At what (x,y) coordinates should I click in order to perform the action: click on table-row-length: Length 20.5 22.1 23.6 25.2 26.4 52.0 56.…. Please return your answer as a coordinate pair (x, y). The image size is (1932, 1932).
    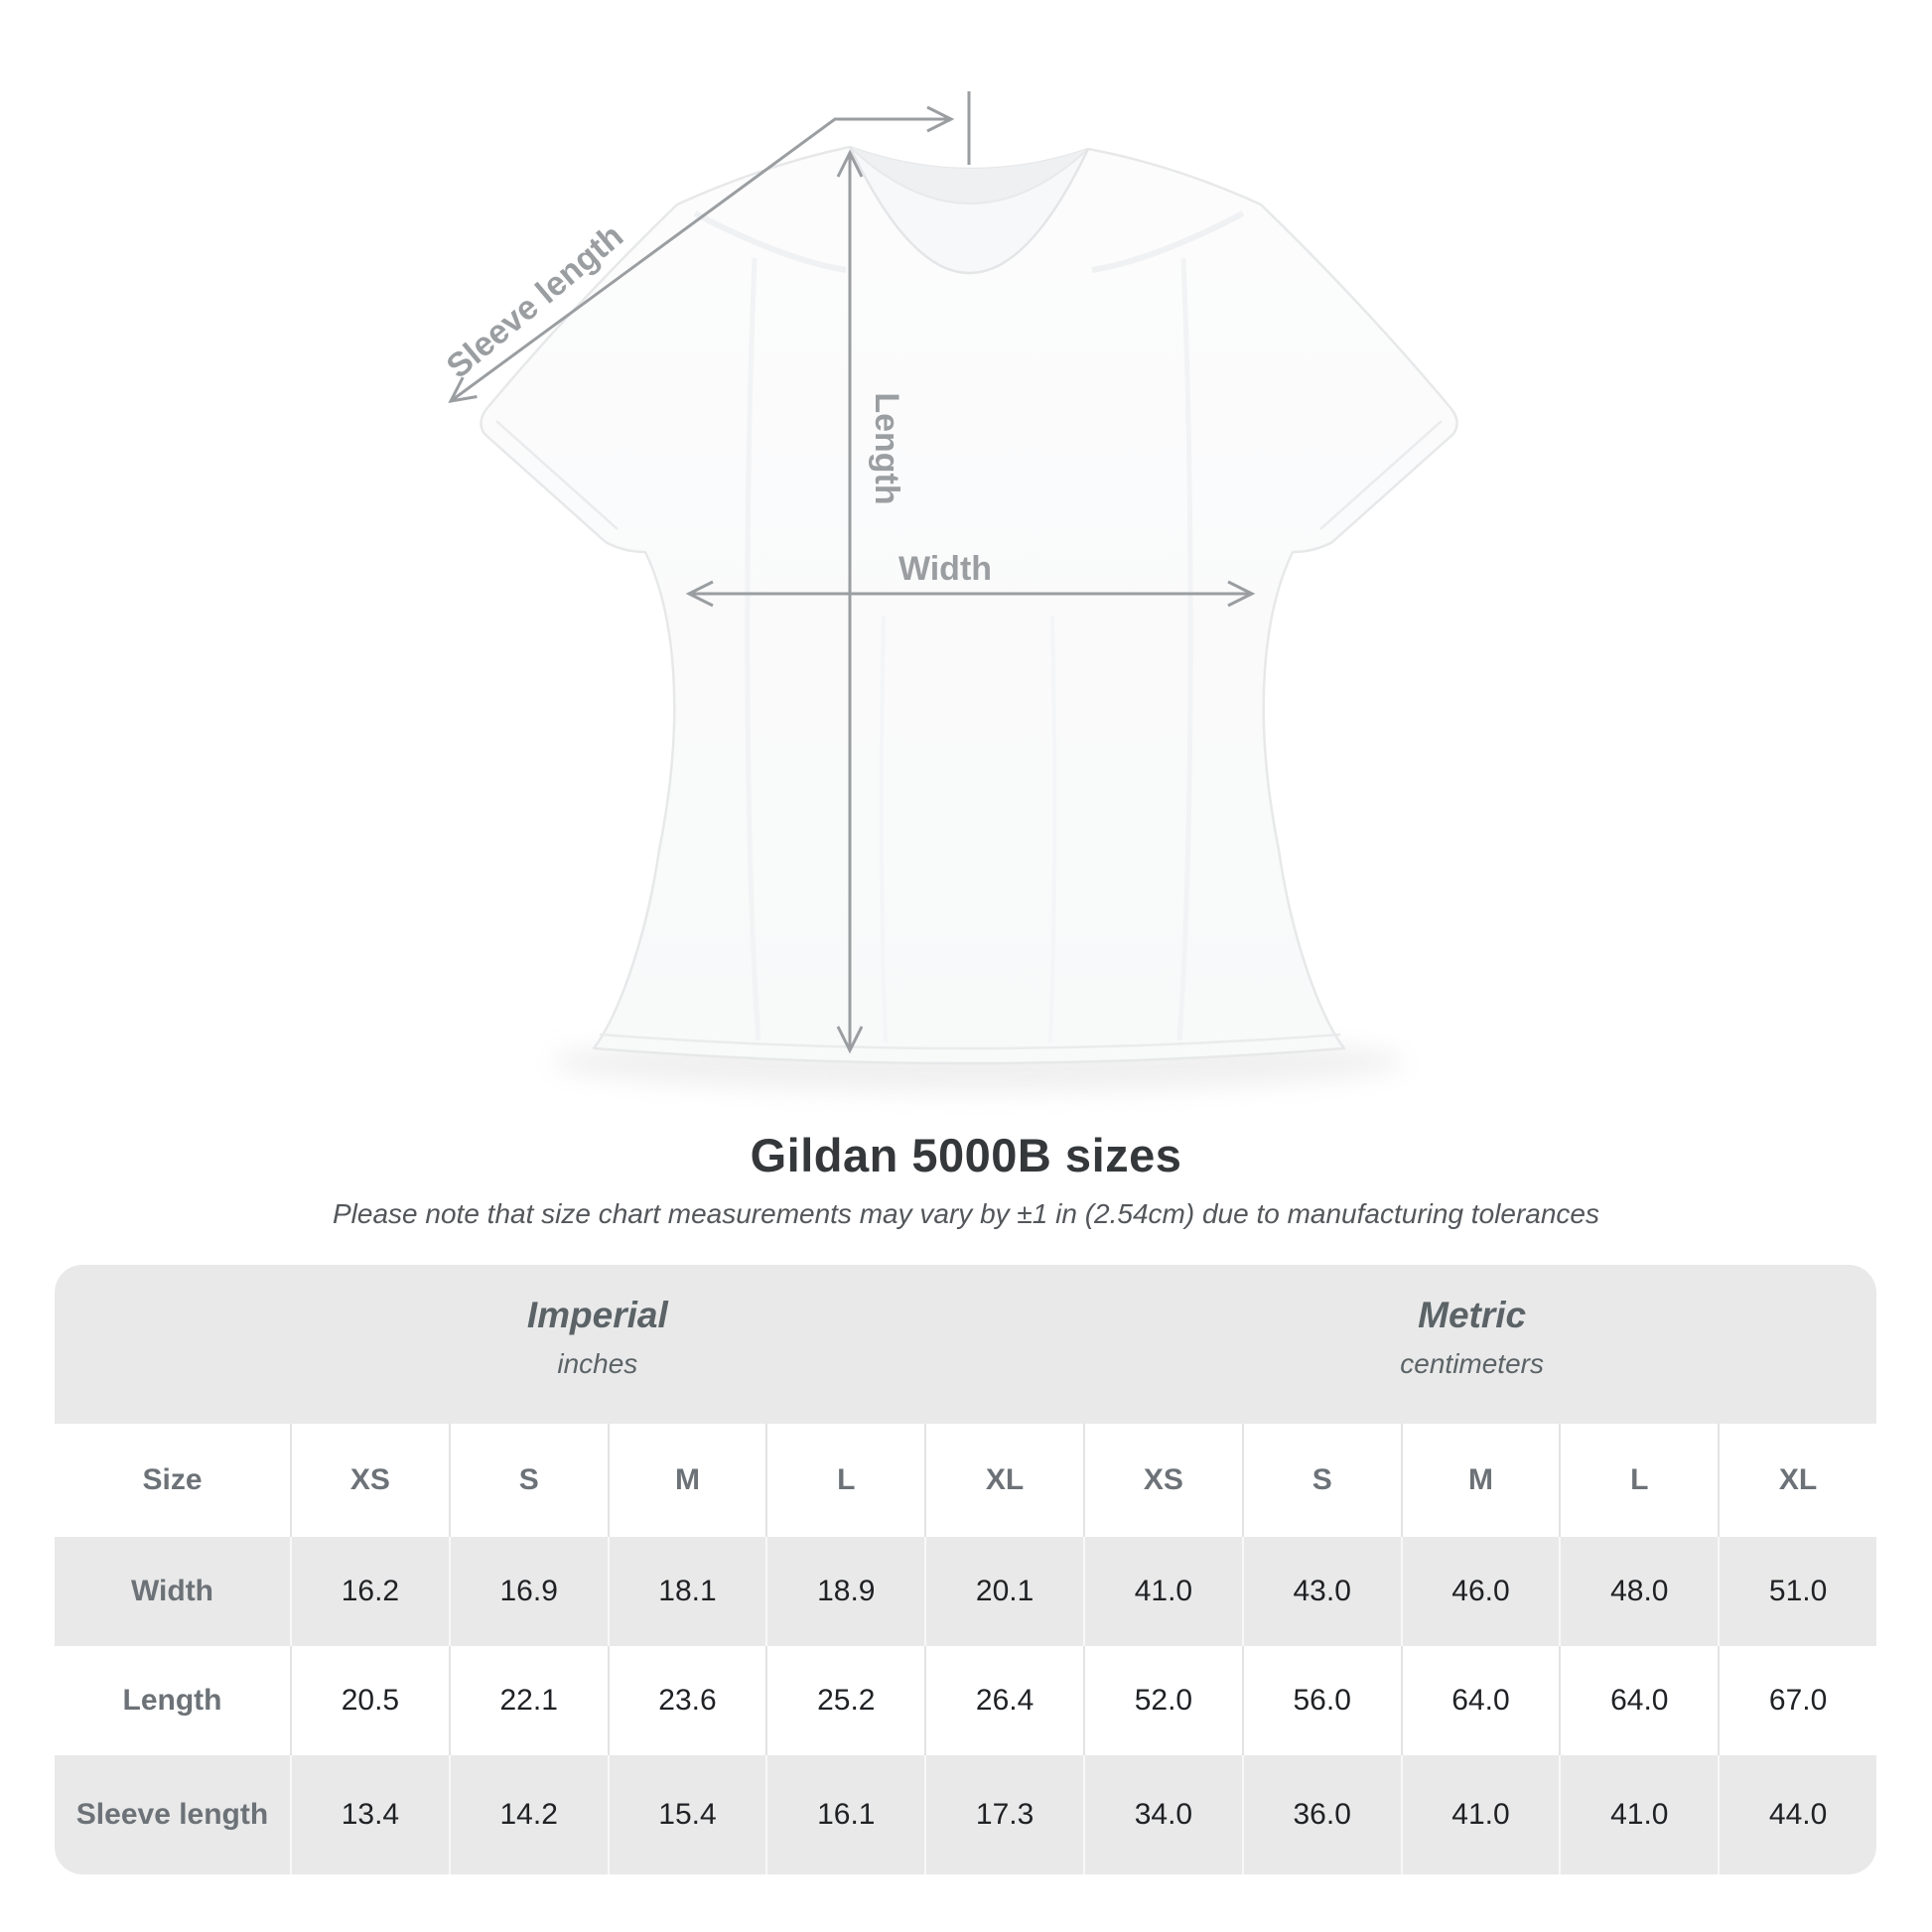
    Looking at the image, I should click on (966, 1701).